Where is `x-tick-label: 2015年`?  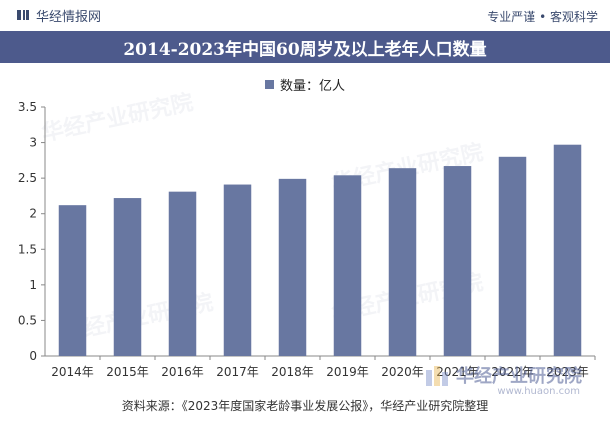
x-tick-label: 2015年 is located at coordinates (127, 372).